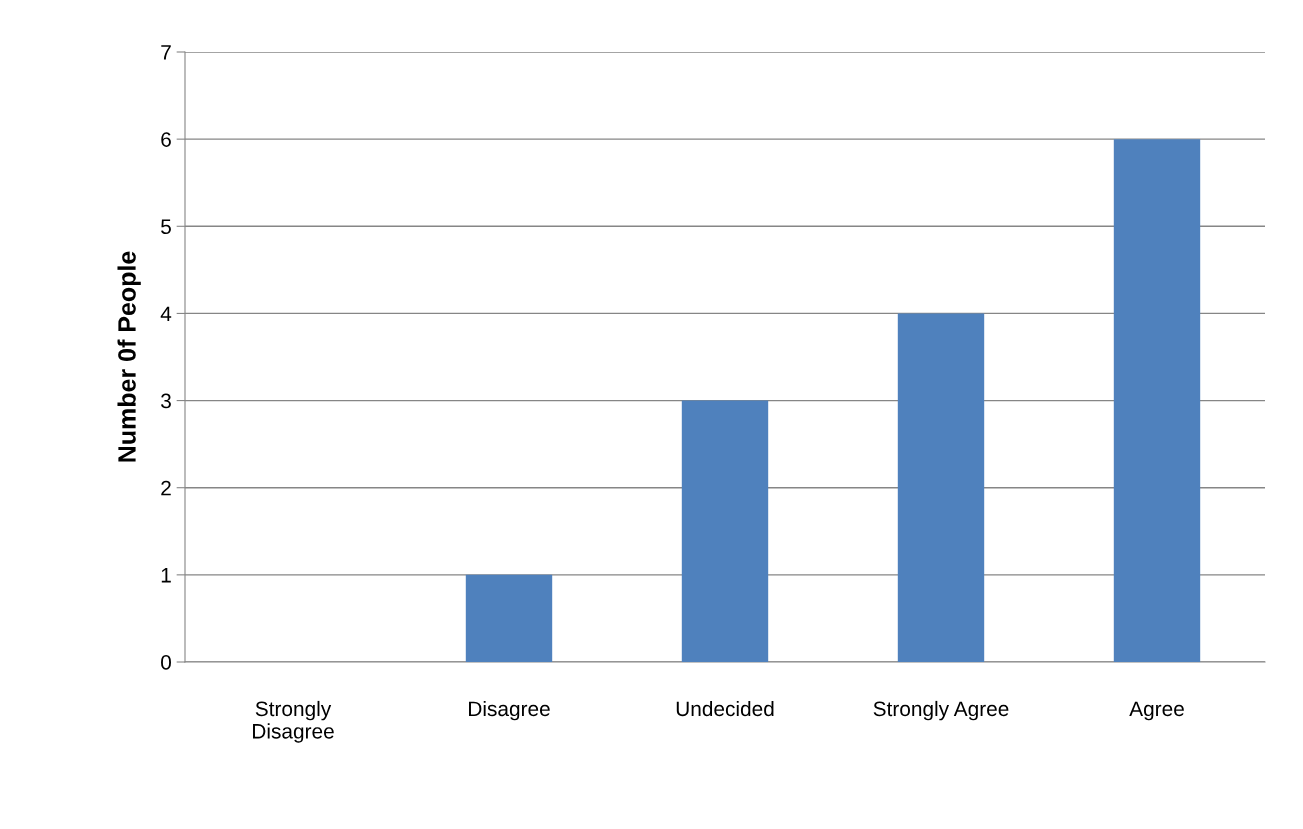 The height and width of the screenshot is (829, 1303). I want to click on y-tick-label: 5, so click(166, 227).